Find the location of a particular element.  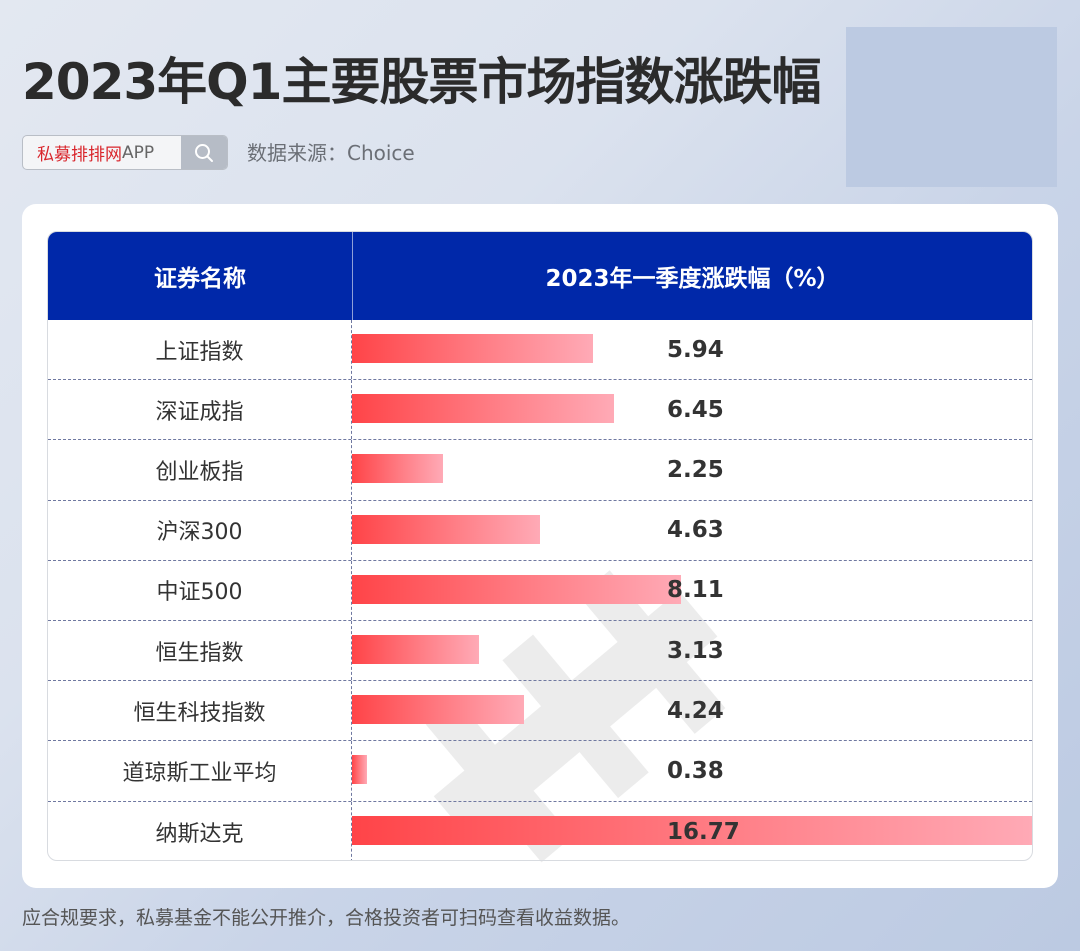

table-row: 沪深300 4.63 is located at coordinates (540, 530).